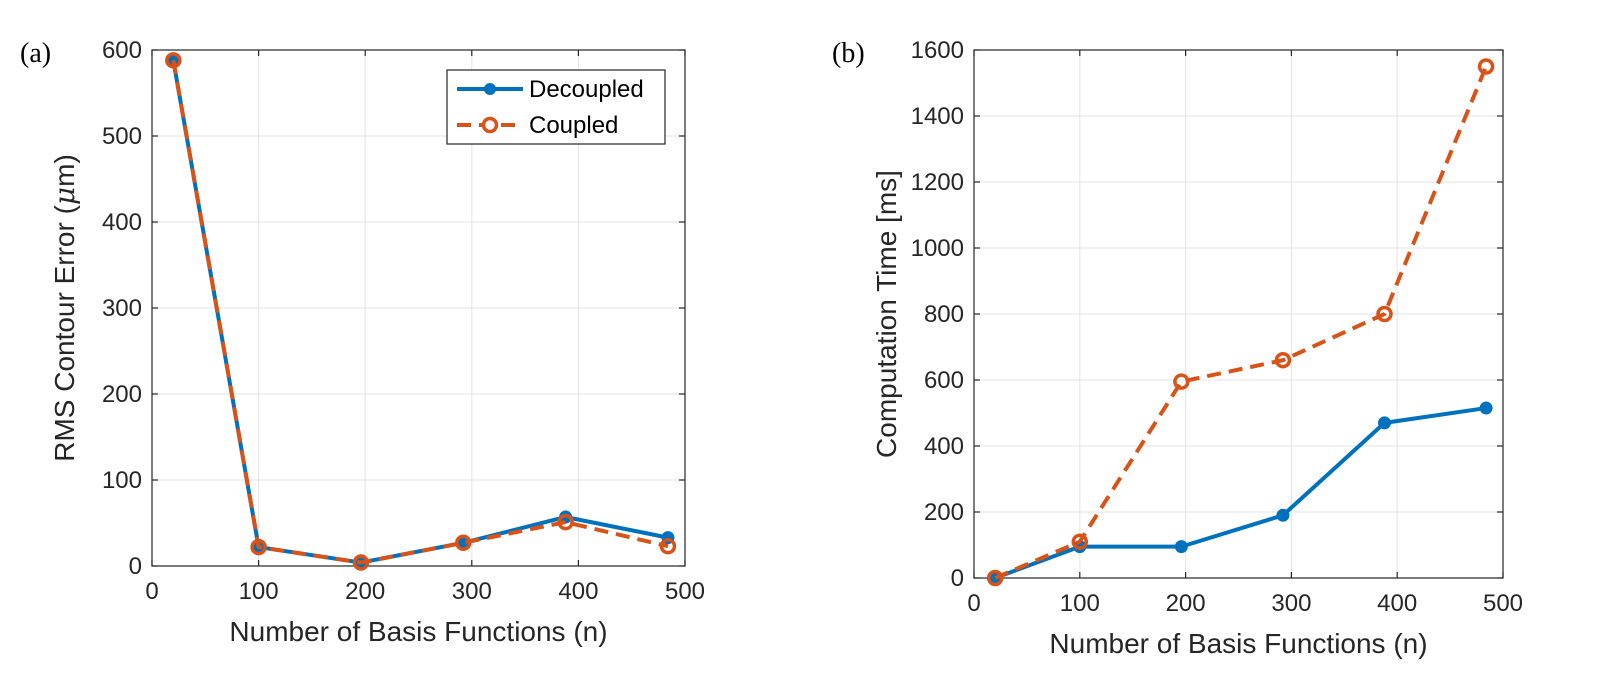 The height and width of the screenshot is (687, 1622). Describe the element at coordinates (122, 136) in the screenshot. I see `y-tick-label: 500` at that location.